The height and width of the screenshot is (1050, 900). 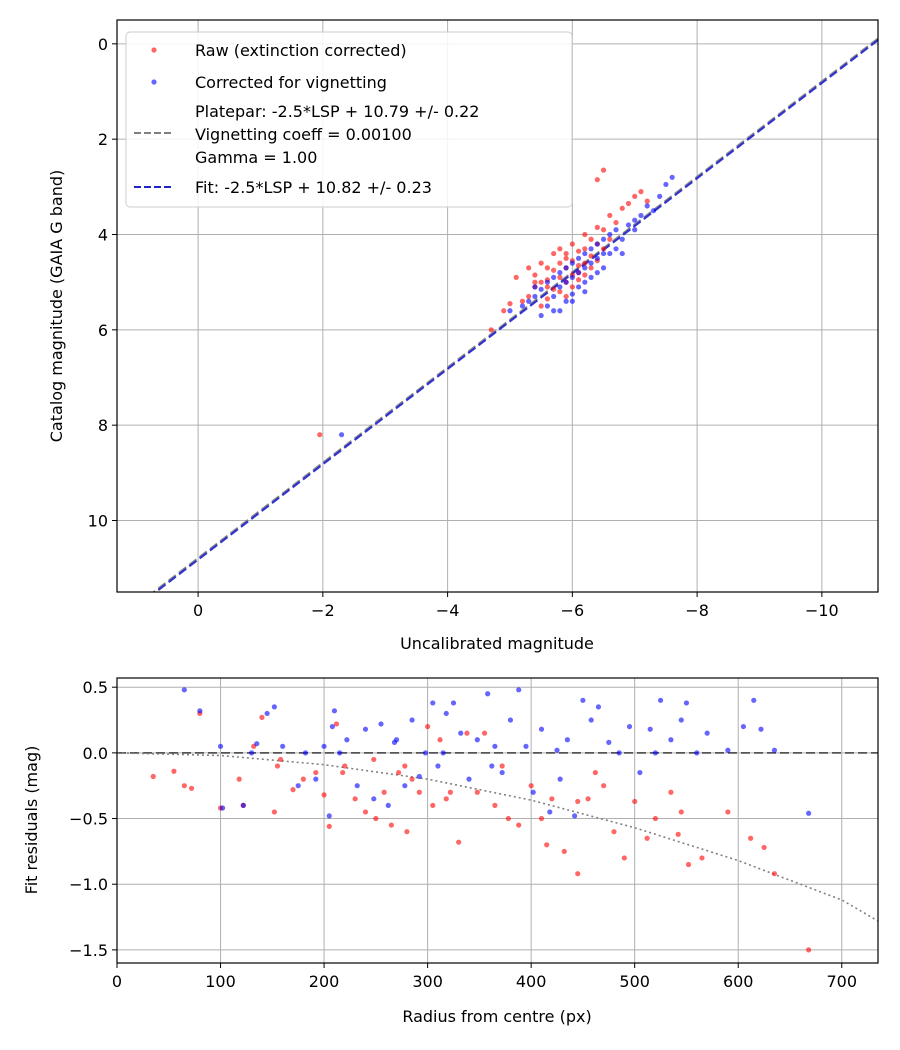 I want to click on bottom-x-tick-label: 300, so click(x=427, y=981).